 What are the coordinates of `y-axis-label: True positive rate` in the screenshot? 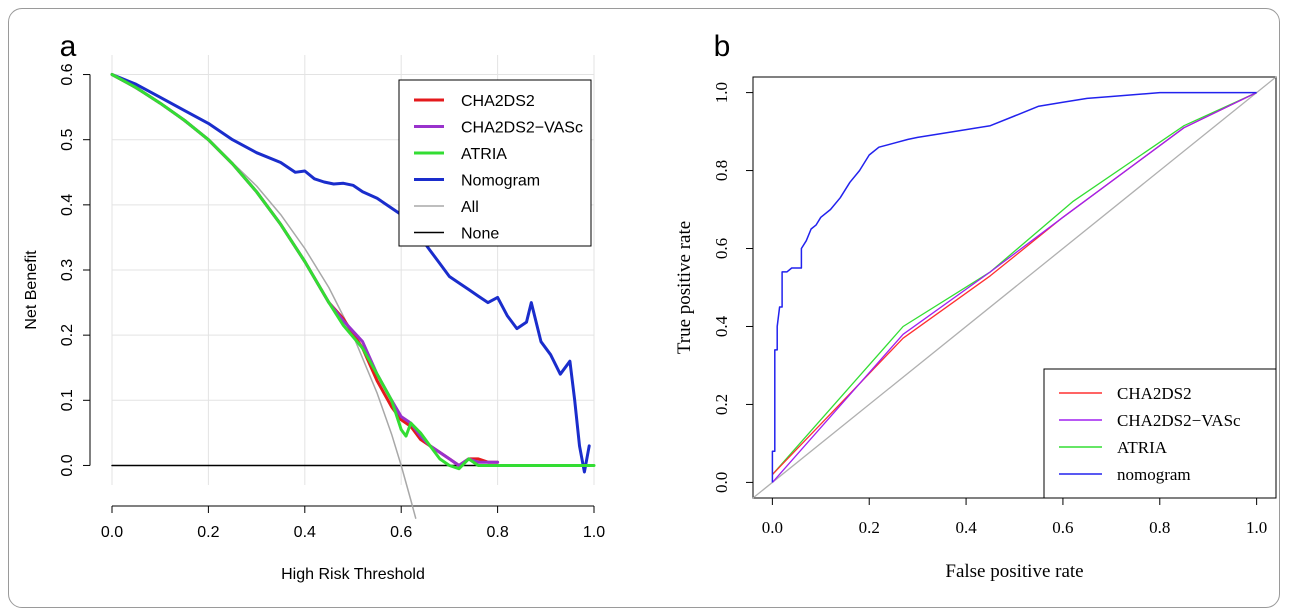 It's located at (684, 287).